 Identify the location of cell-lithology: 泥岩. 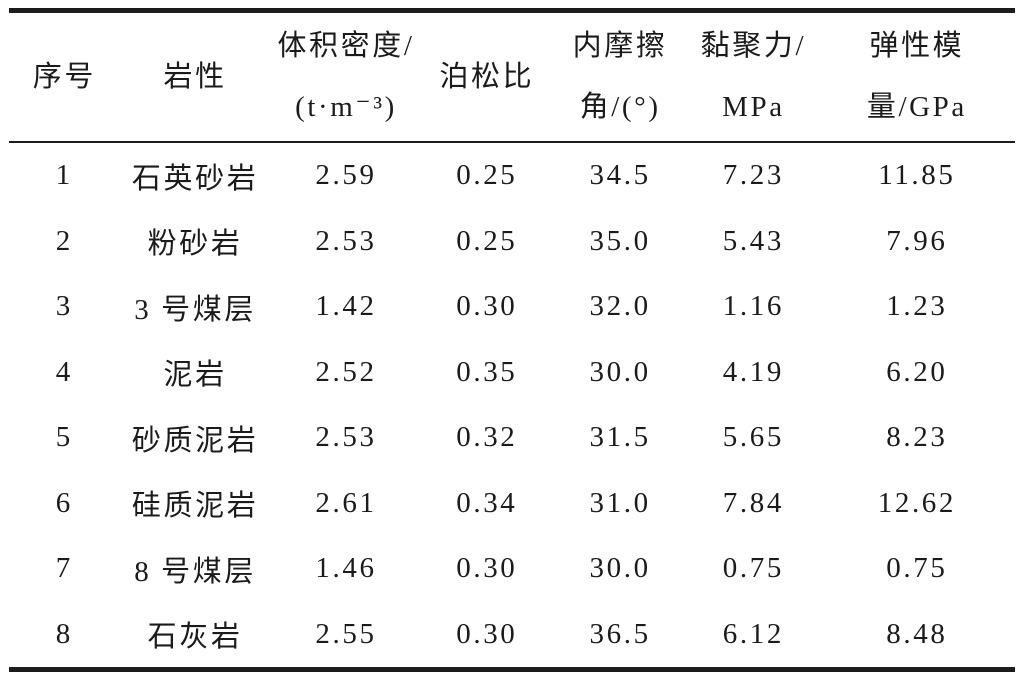
(195, 375).